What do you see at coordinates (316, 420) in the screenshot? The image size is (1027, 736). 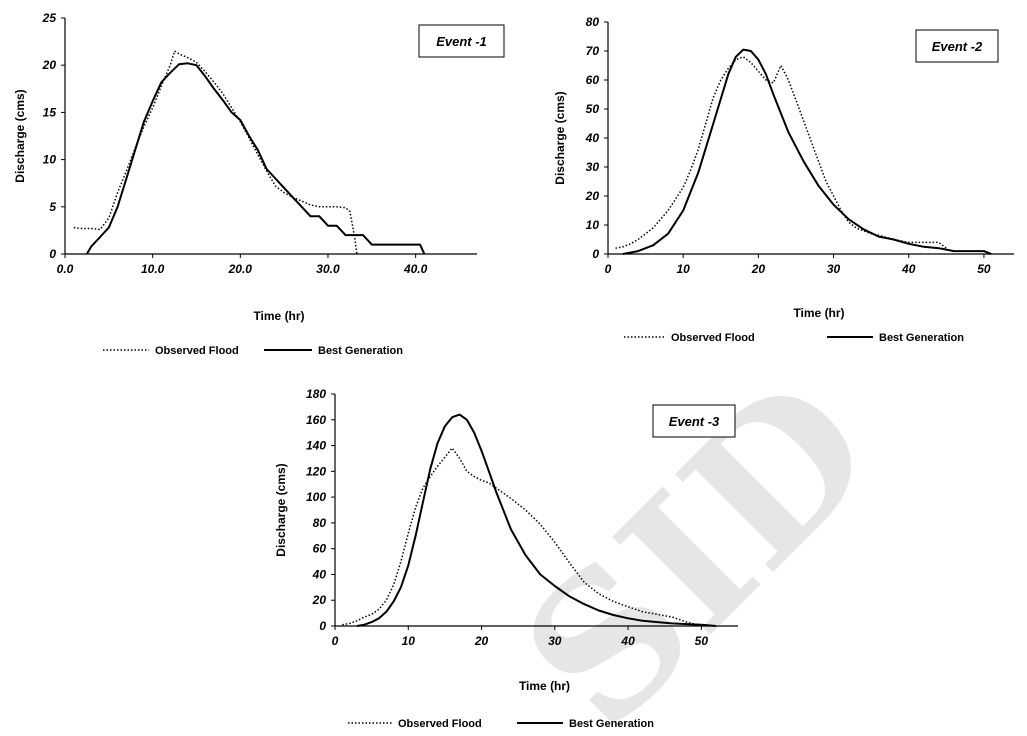 I see `y-tick-label: 160` at bounding box center [316, 420].